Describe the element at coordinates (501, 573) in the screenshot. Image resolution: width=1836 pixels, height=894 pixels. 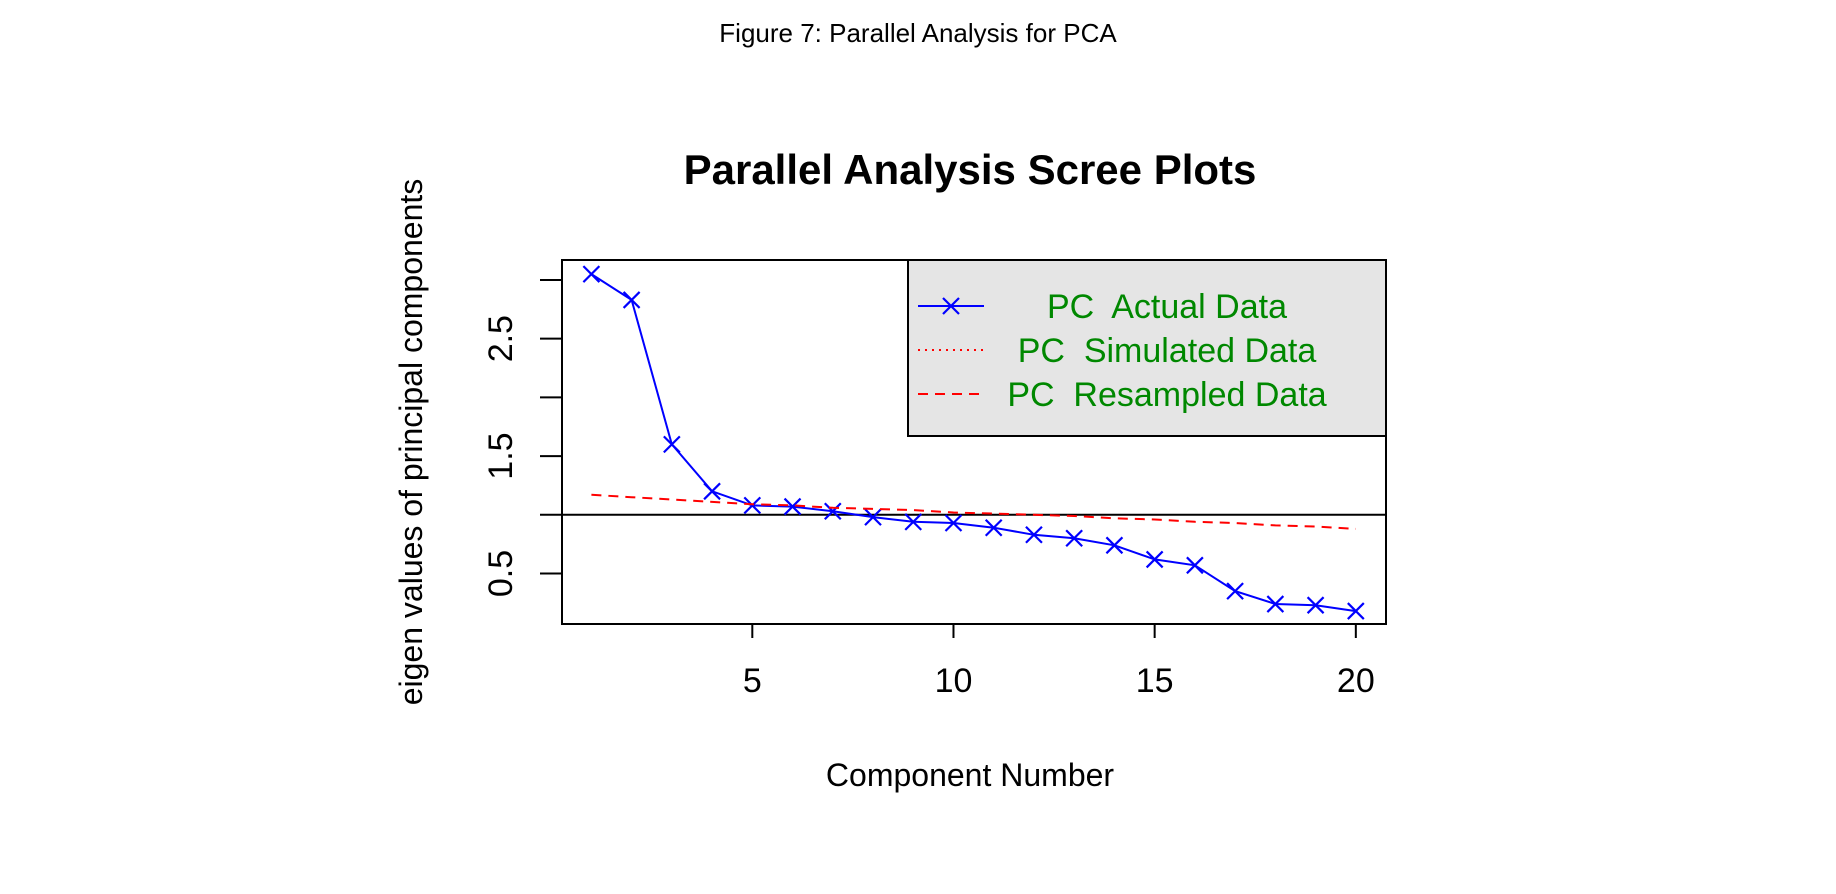
I see `y-tick-label: 0.5` at that location.